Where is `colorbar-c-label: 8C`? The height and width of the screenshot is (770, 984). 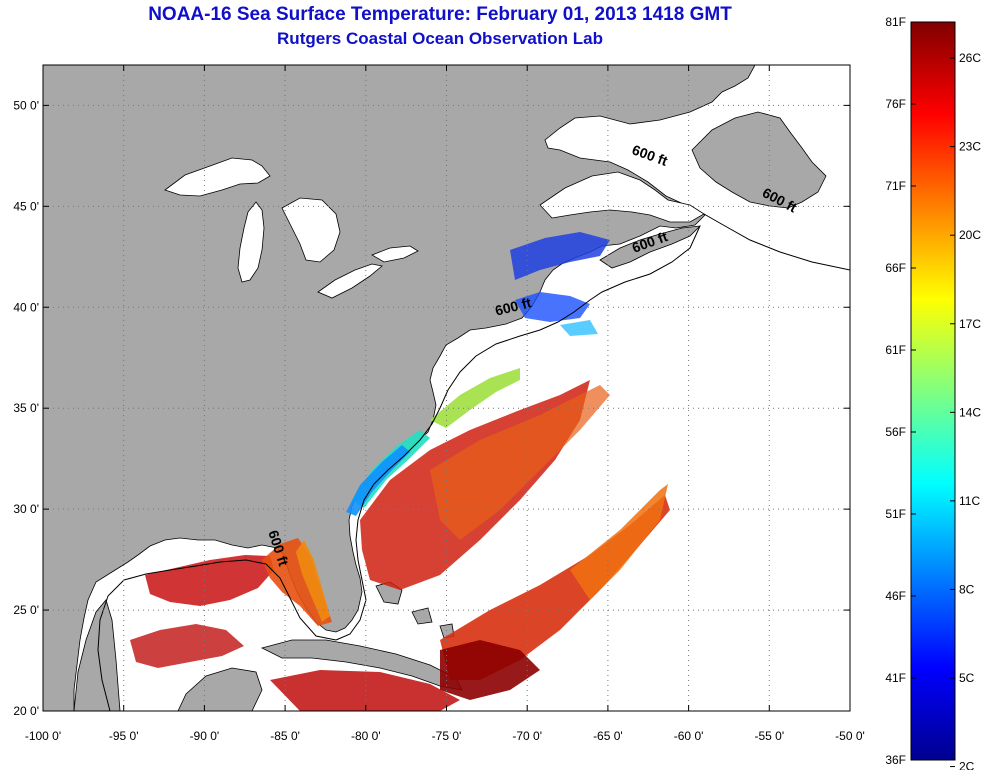 colorbar-c-label: 8C is located at coordinates (967, 589).